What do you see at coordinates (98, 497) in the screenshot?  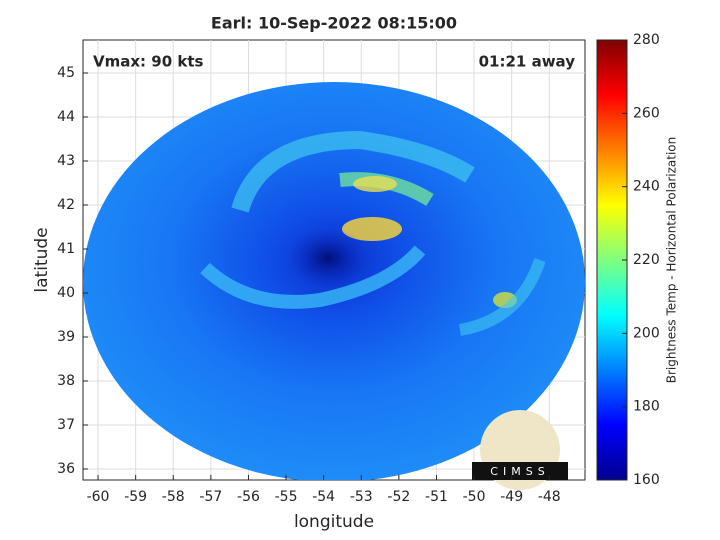 I see `x-tick-label: -60` at bounding box center [98, 497].